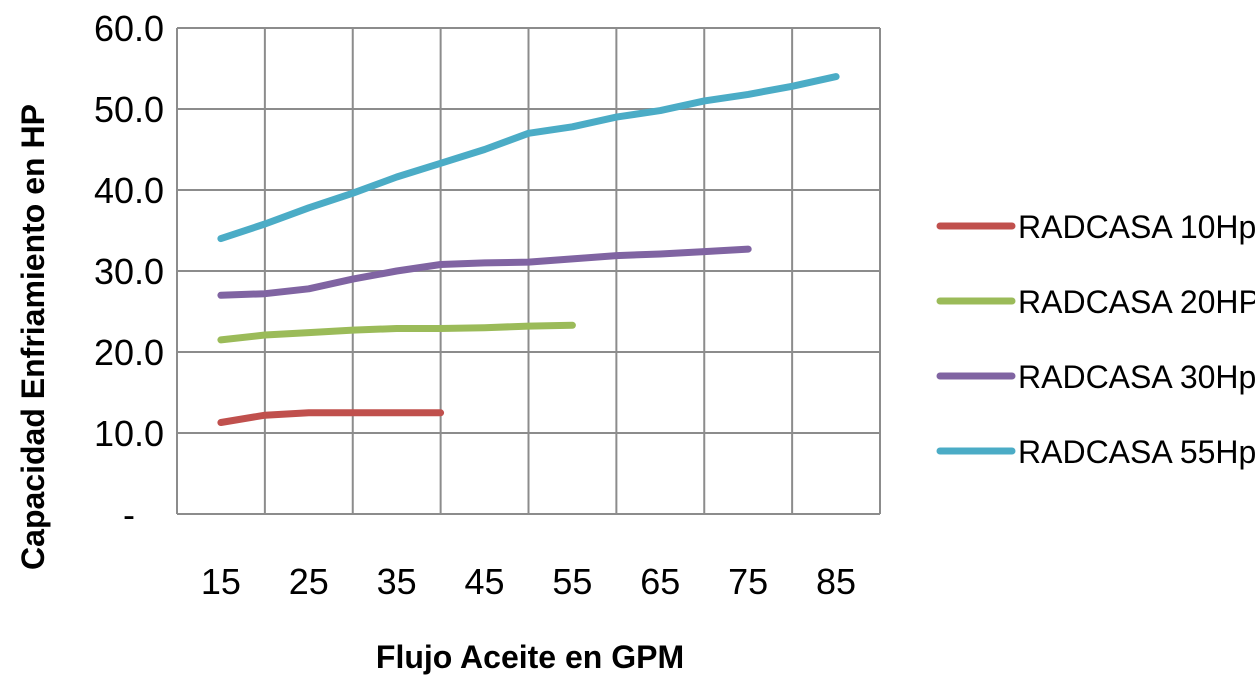 This screenshot has width=1255, height=675. Describe the element at coordinates (309, 581) in the screenshot. I see `x-tick-label: 25` at that location.